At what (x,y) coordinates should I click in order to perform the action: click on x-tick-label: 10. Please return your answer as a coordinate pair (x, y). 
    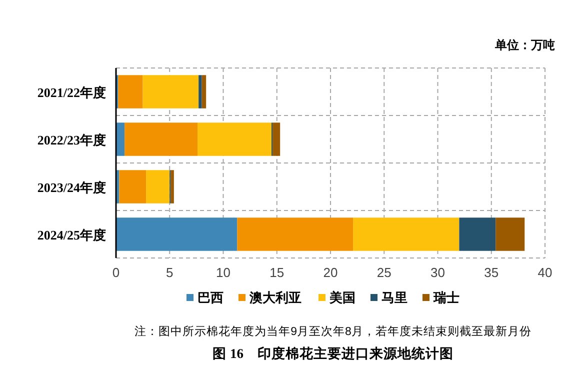
    Looking at the image, I should click on (223, 272).